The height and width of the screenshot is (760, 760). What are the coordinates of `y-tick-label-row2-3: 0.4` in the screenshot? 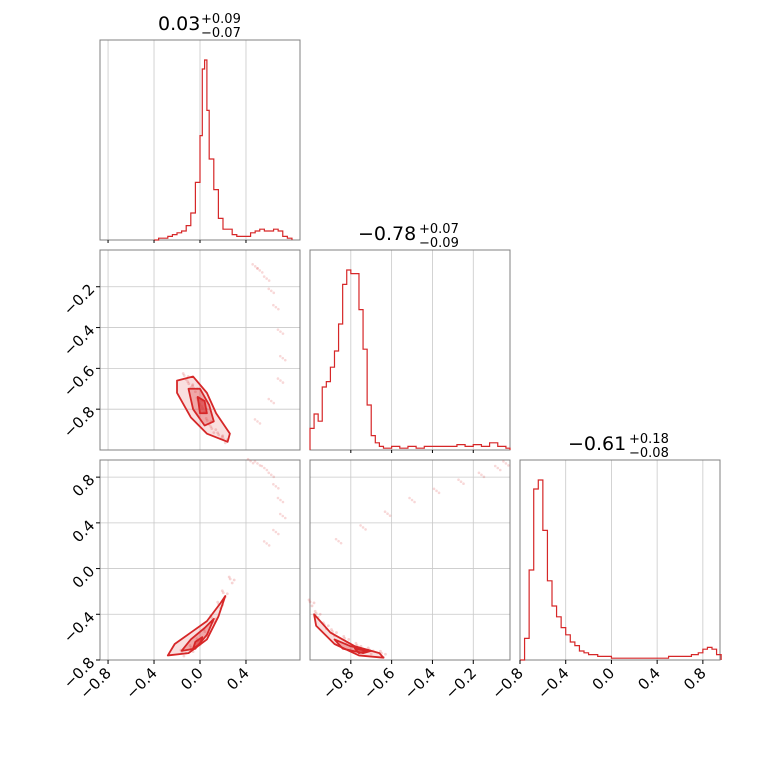 It's located at (84, 531).